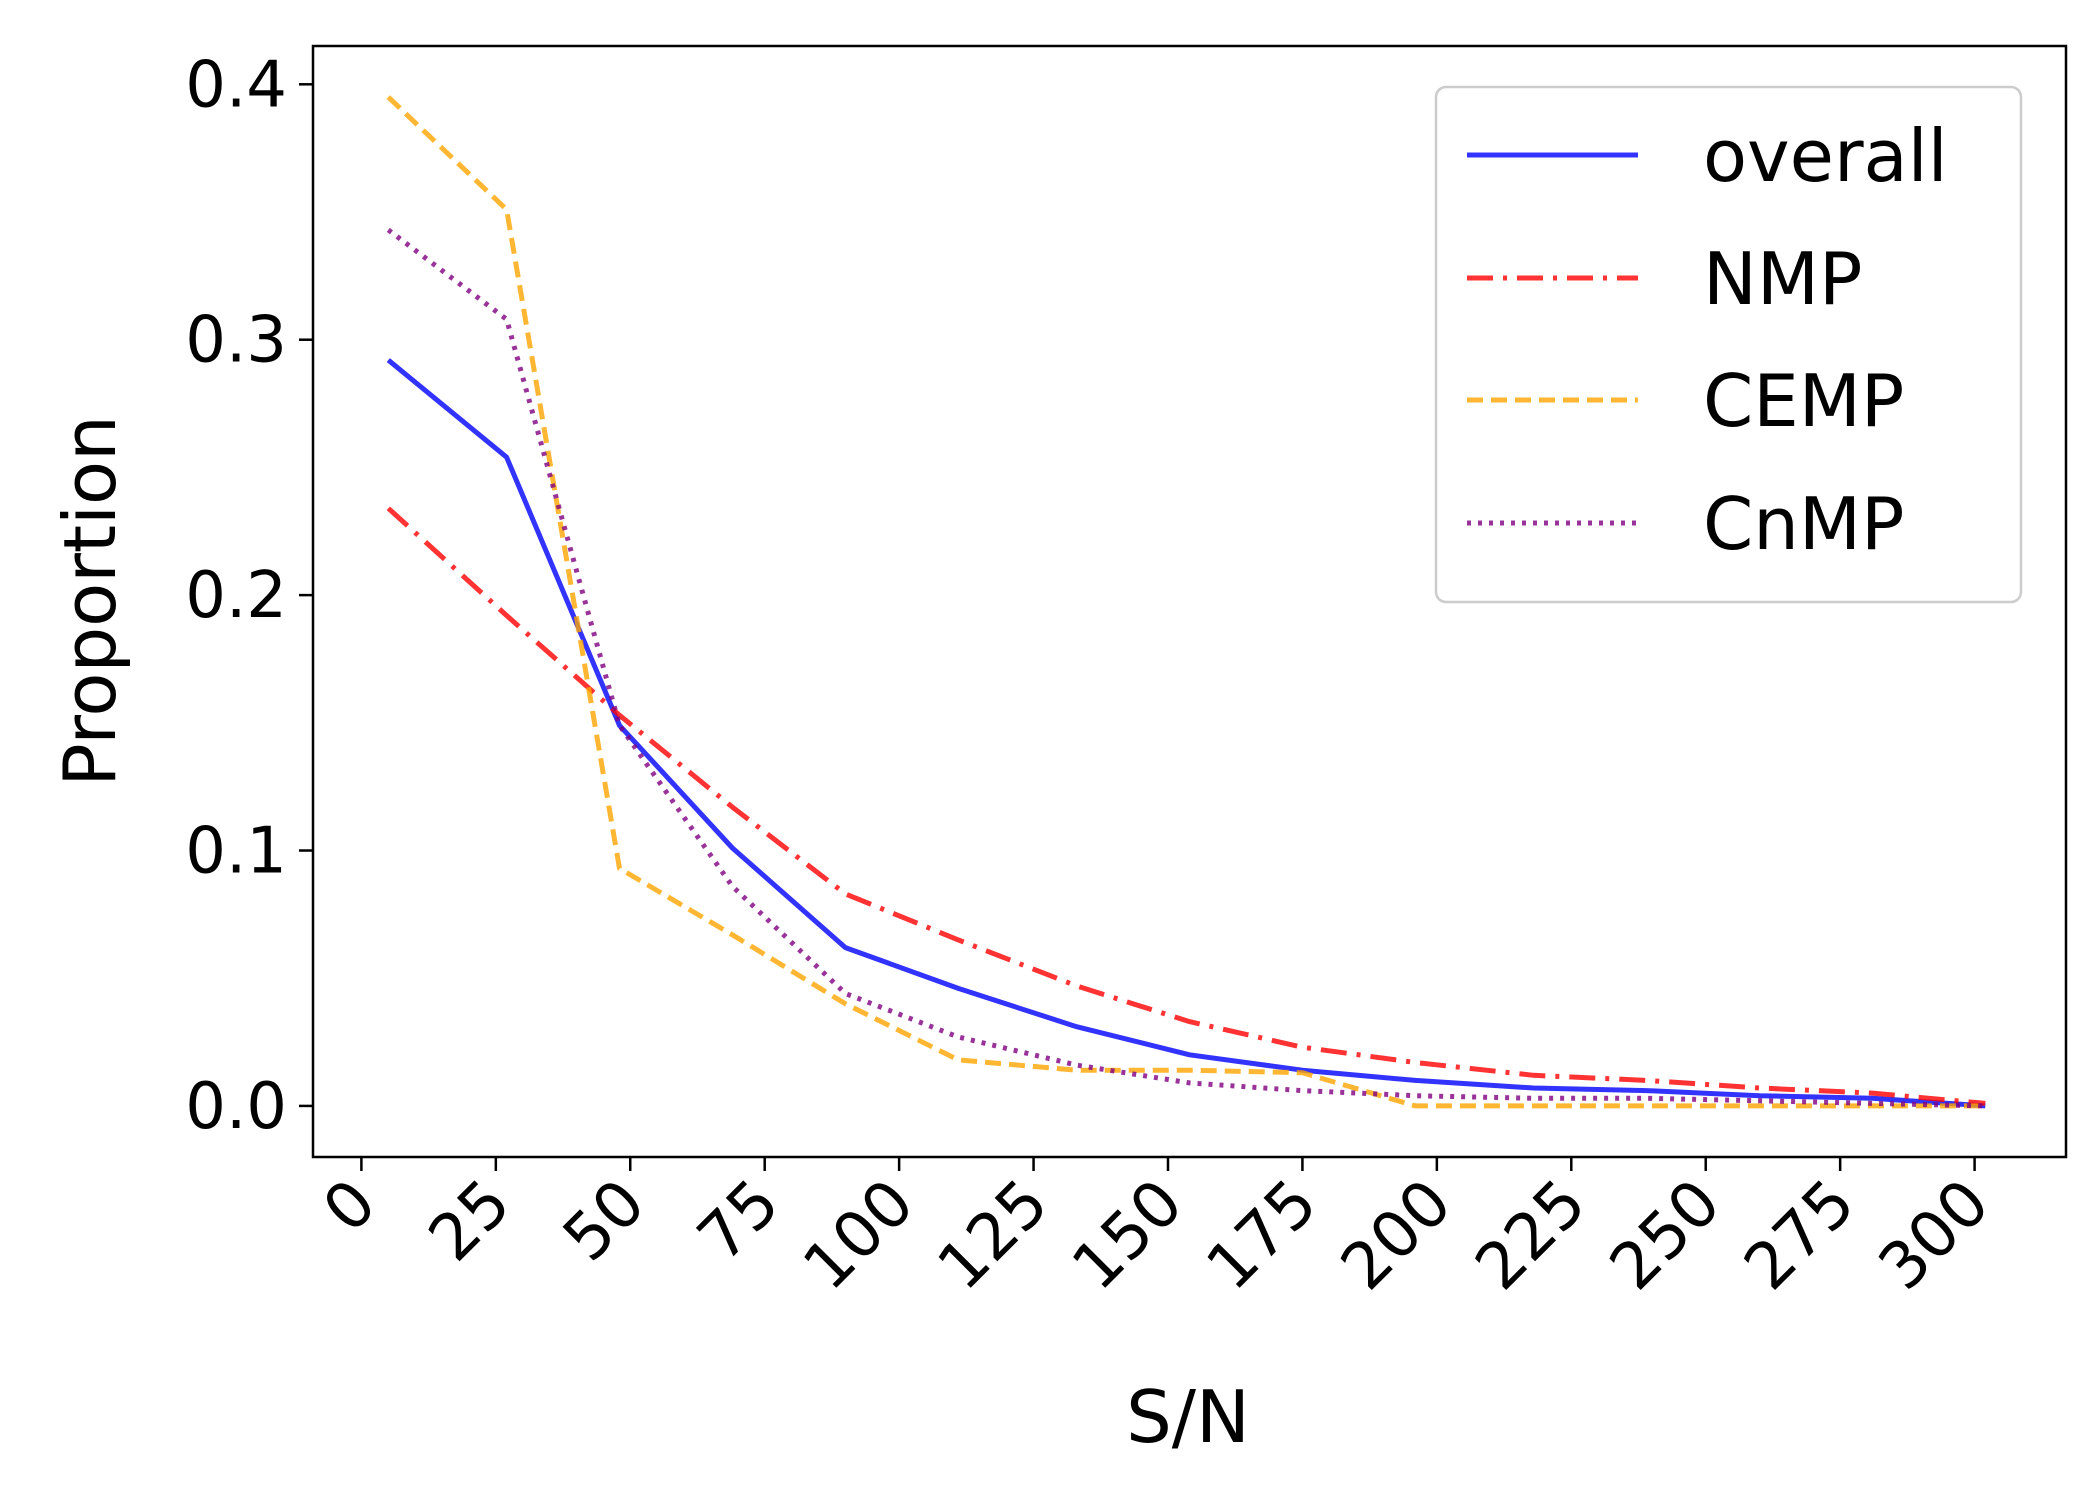  What do you see at coordinates (1188, 1417) in the screenshot?
I see `x-axis-title: S/N` at bounding box center [1188, 1417].